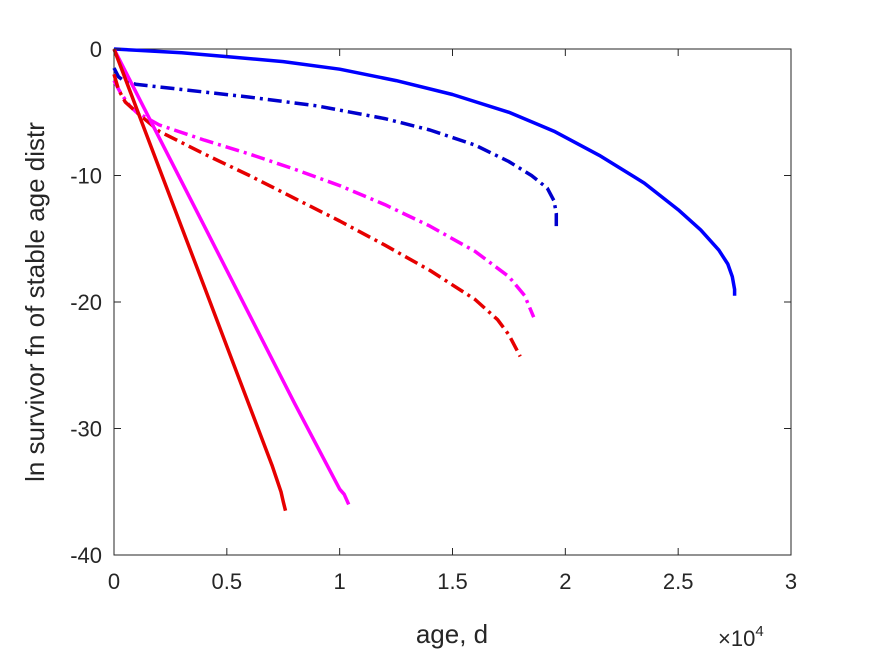  I want to click on x-axis-exponent-power: 4, so click(759, 631).